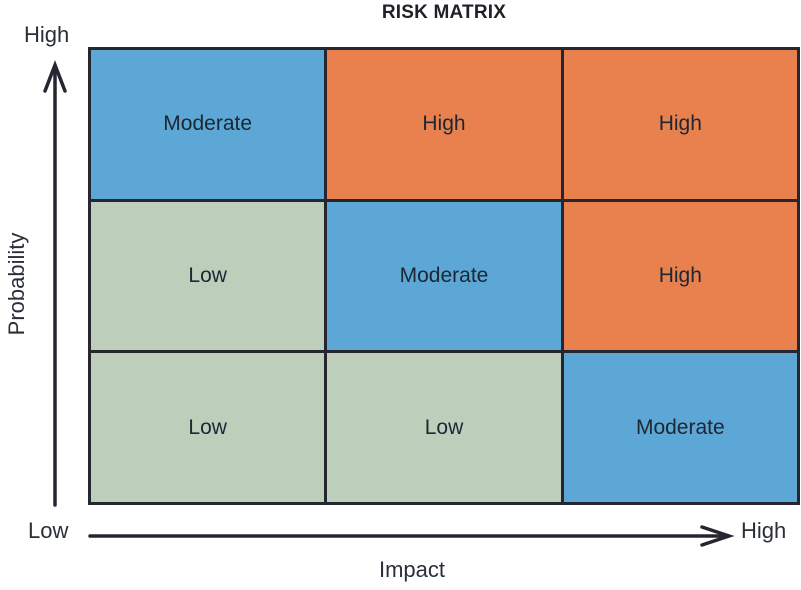 This screenshot has width=801, height=590. What do you see at coordinates (55, 283) in the screenshot?
I see `y-axis-arrow` at bounding box center [55, 283].